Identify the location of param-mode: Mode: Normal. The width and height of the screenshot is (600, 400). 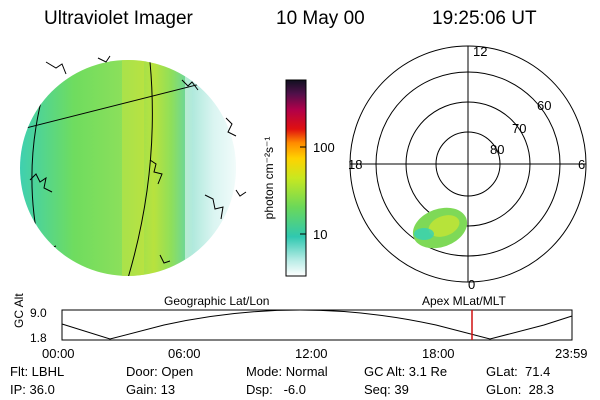
(287, 371).